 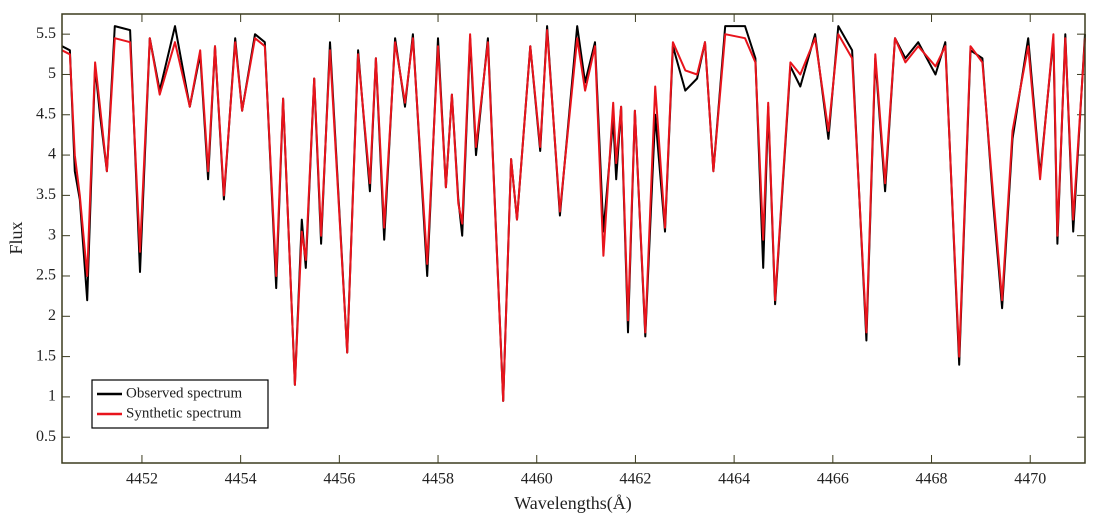 I want to click on x-tick-label: 4456, so click(x=339, y=479).